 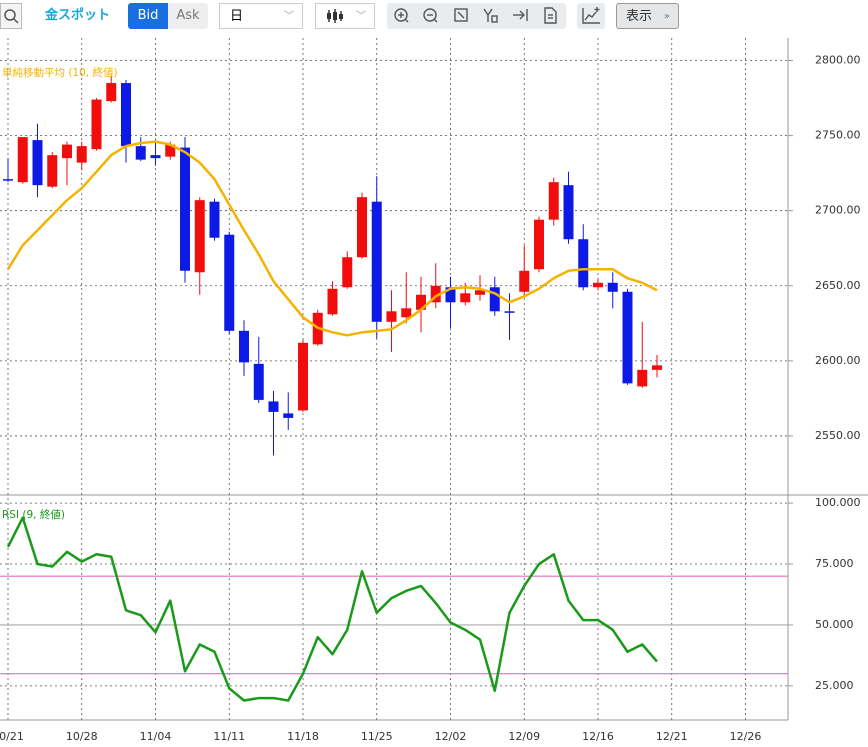 What do you see at coordinates (303, 736) in the screenshot?
I see `x-tick-label: 11/18` at bounding box center [303, 736].